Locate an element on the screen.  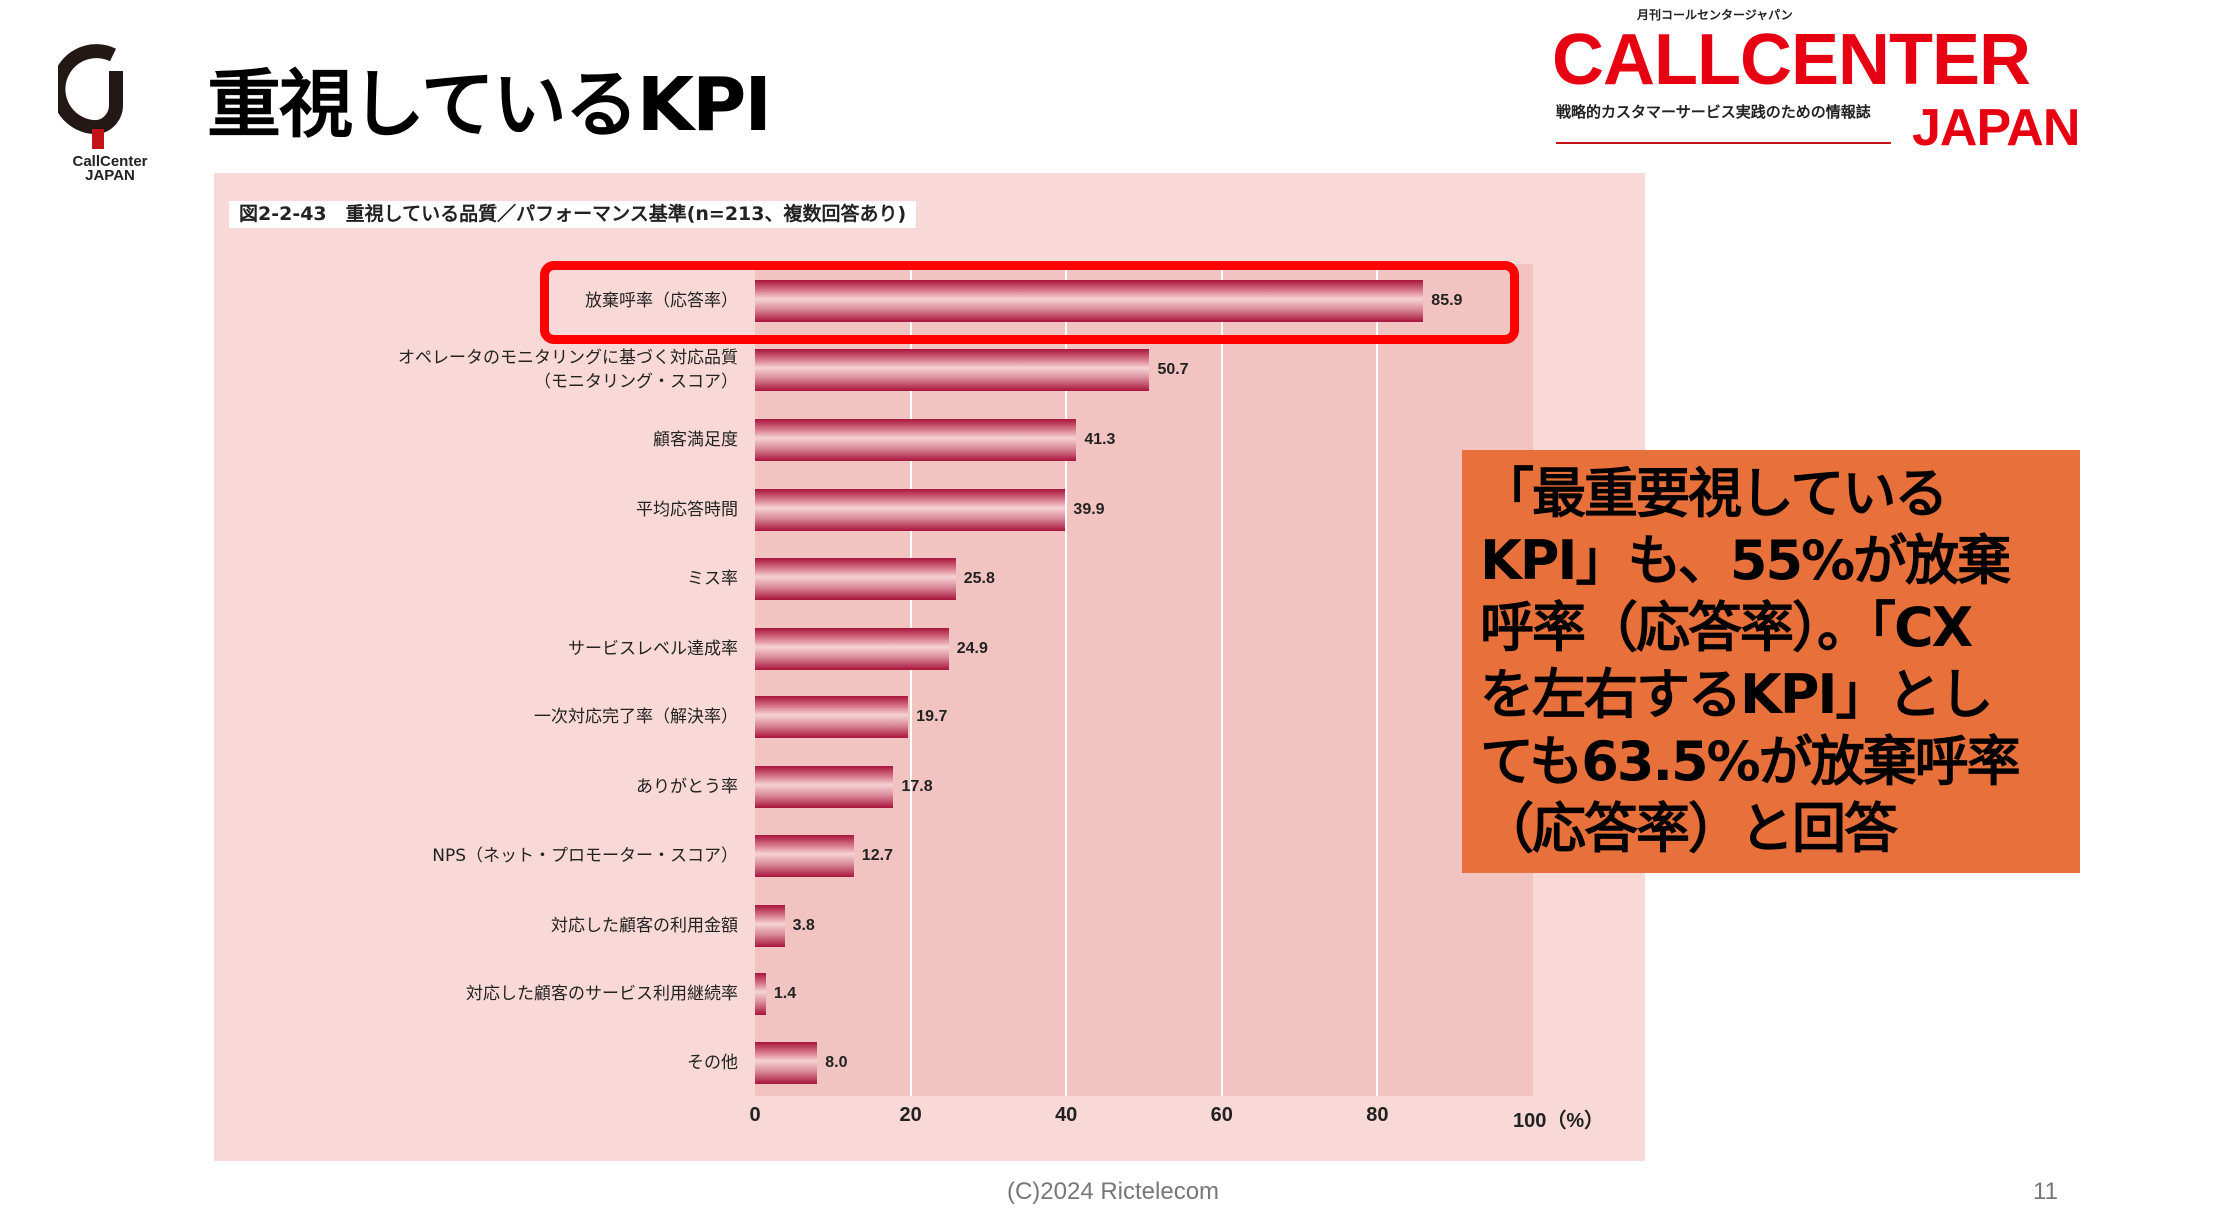
logo-subtitle: 月刊コールセンタージャパン is located at coordinates (1715, 15).